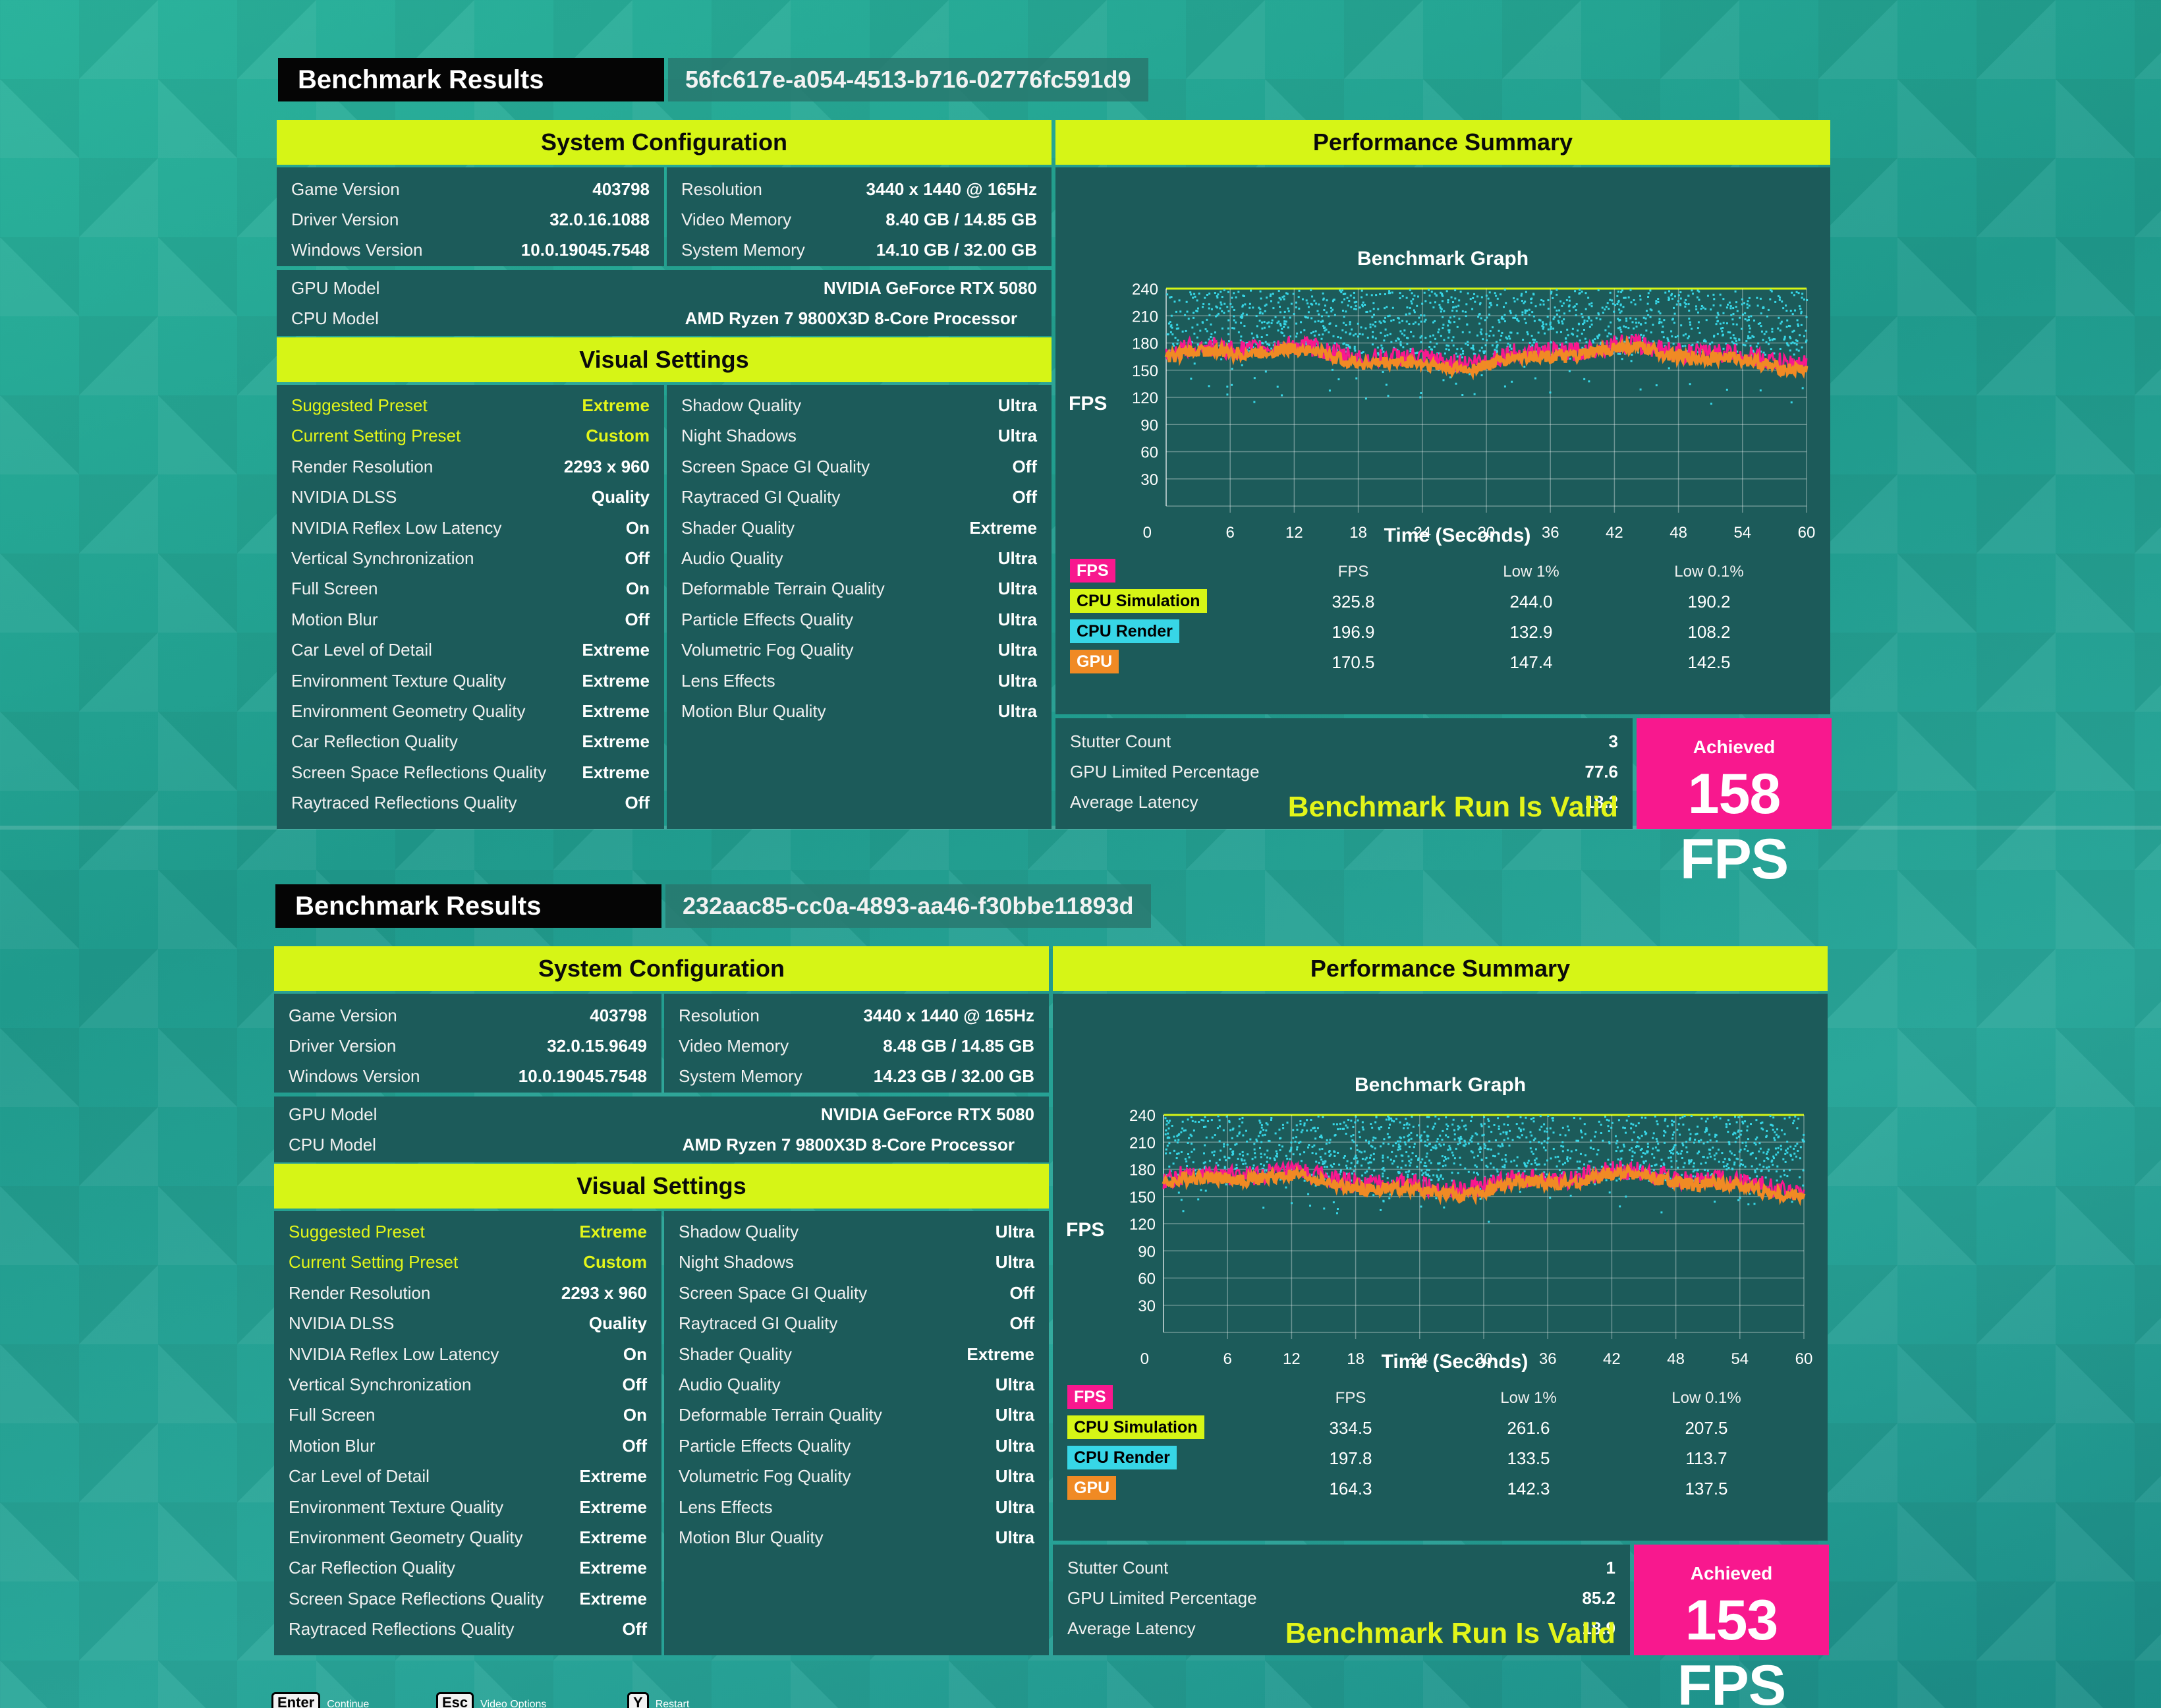 This screenshot has width=2161, height=1708. Describe the element at coordinates (859, 650) in the screenshot. I see `setting-row: Volumetric Fog Quality Ultra` at that location.